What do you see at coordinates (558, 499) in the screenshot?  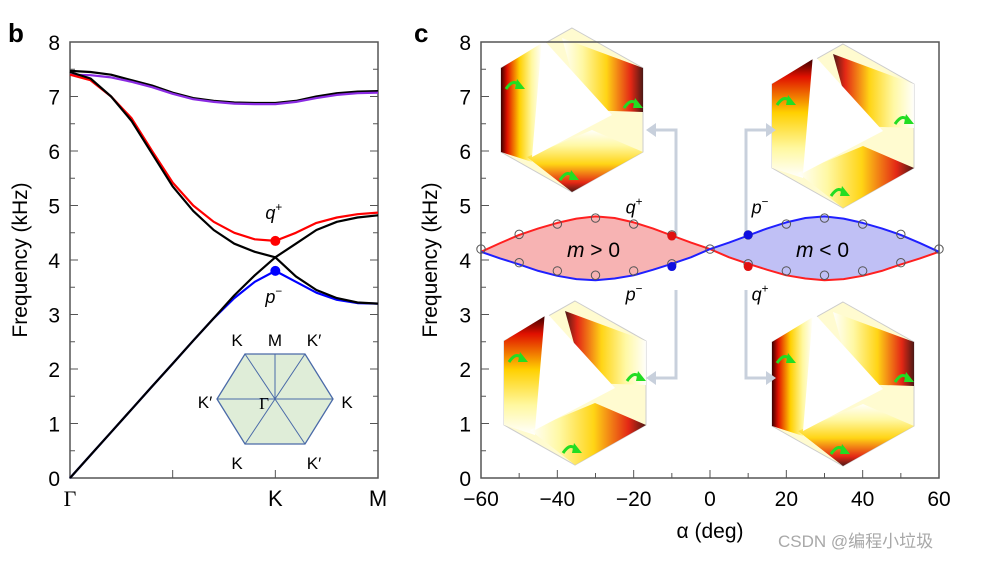 I see `x-tick-label: −40` at bounding box center [558, 499].